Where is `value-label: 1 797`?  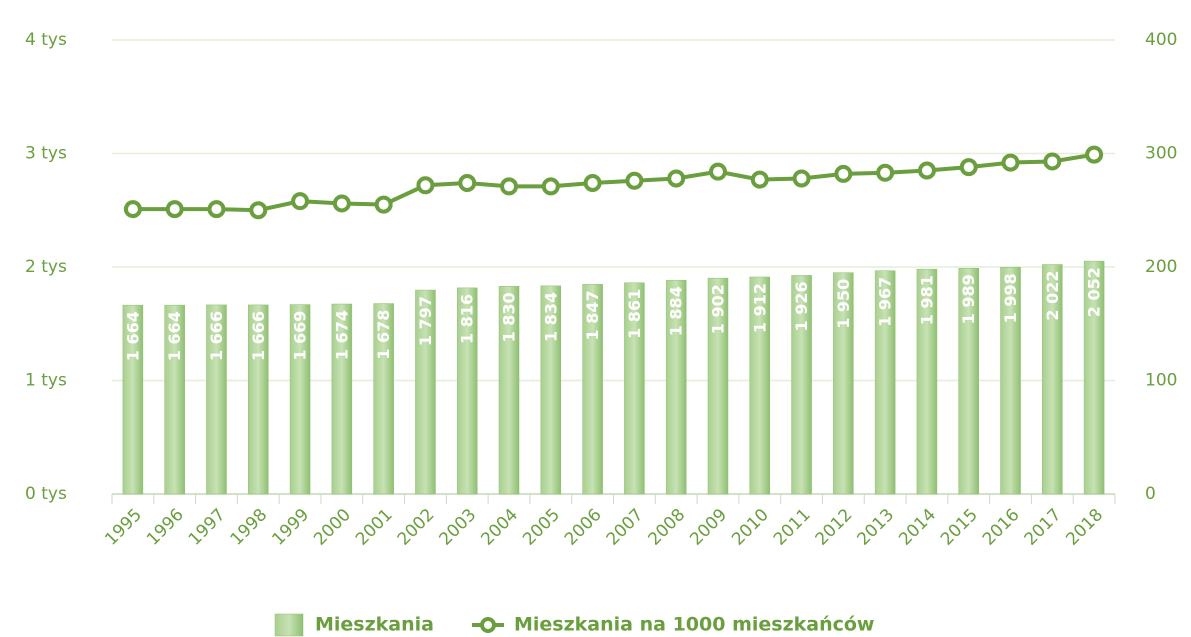
value-label: 1 797 is located at coordinates (425, 321).